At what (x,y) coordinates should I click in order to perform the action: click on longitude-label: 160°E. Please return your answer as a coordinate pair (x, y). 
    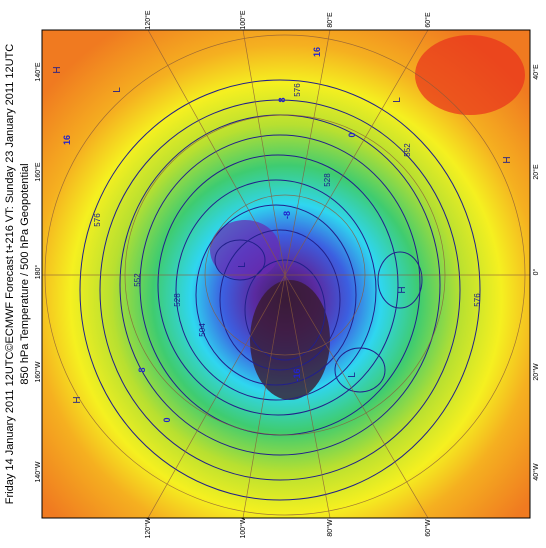
    Looking at the image, I should click on (38, 171).